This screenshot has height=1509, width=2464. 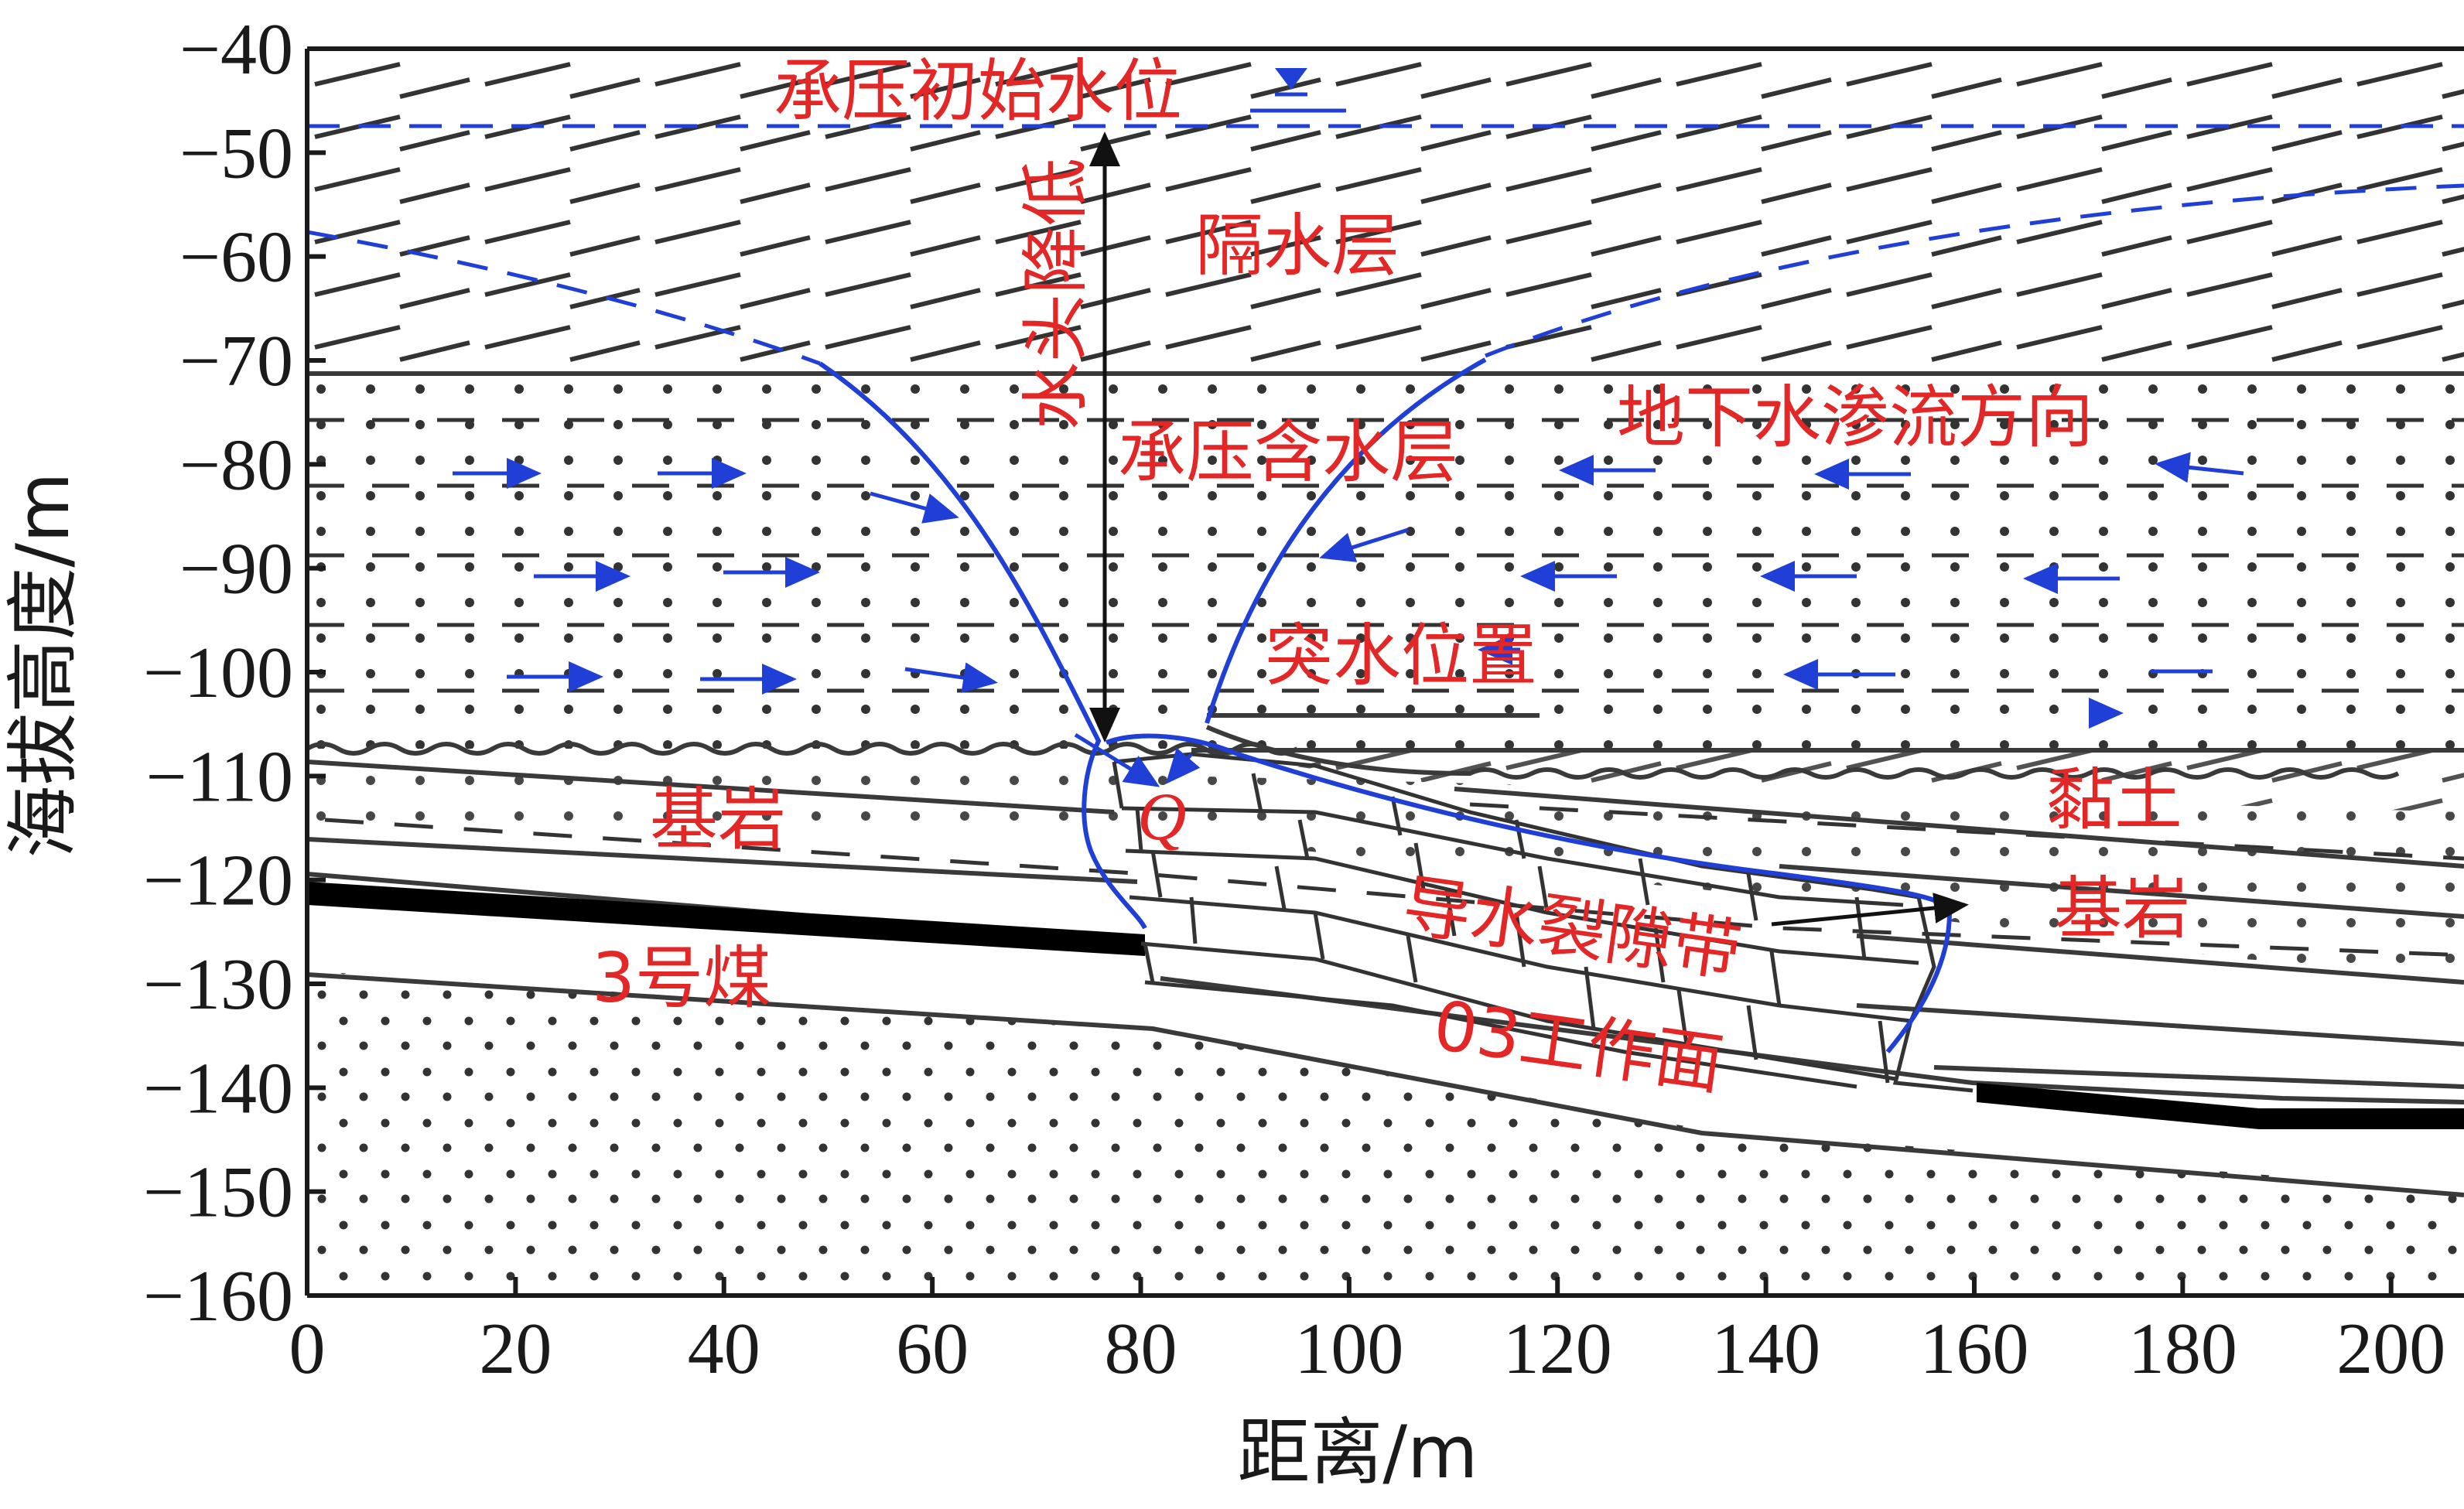 I want to click on label-clay: 黏土, so click(x=2114, y=800).